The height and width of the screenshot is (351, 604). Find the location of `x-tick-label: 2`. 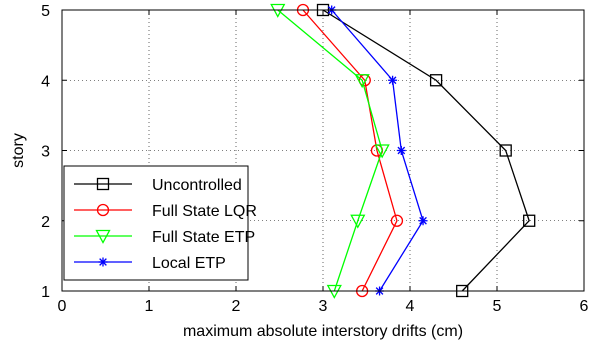

x-tick-label: 2 is located at coordinates (236, 306).